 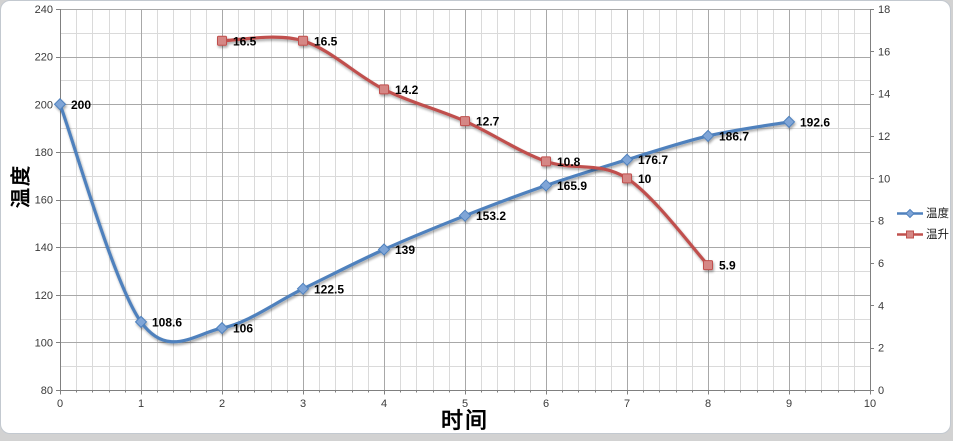 What do you see at coordinates (222, 404) in the screenshot?
I see `x-tick-label: 2` at bounding box center [222, 404].